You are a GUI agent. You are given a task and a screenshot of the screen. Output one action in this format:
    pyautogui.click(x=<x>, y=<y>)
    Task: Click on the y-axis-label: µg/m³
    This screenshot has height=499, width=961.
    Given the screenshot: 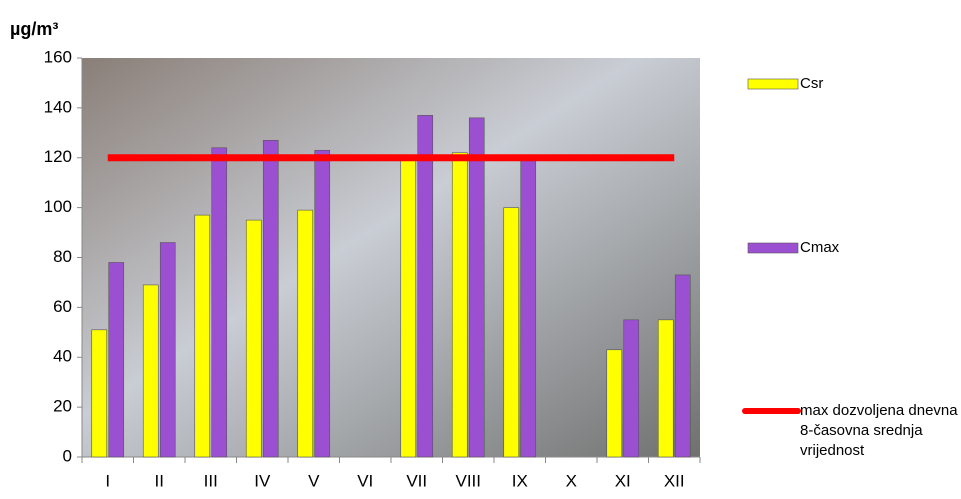 What is the action you would take?
    pyautogui.click(x=34, y=29)
    